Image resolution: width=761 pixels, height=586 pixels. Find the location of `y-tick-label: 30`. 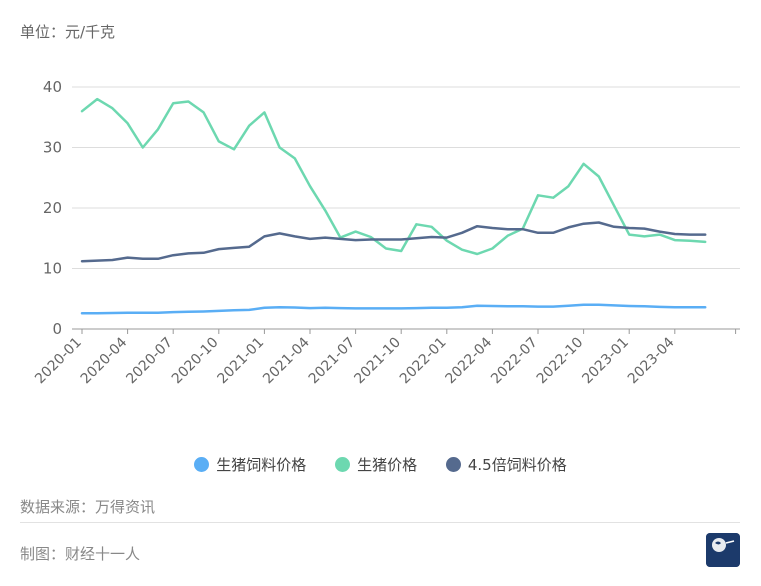

y-tick-label: 30 is located at coordinates (52, 148).